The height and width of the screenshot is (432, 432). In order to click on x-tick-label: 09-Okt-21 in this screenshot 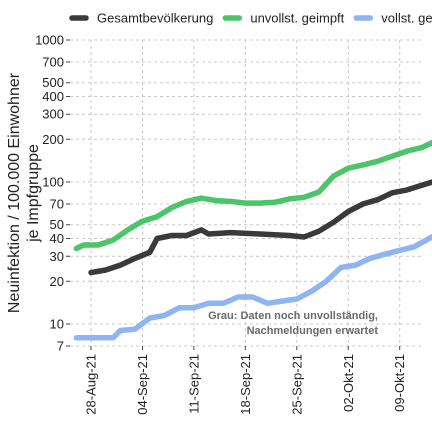, I will do `click(399, 383)`.